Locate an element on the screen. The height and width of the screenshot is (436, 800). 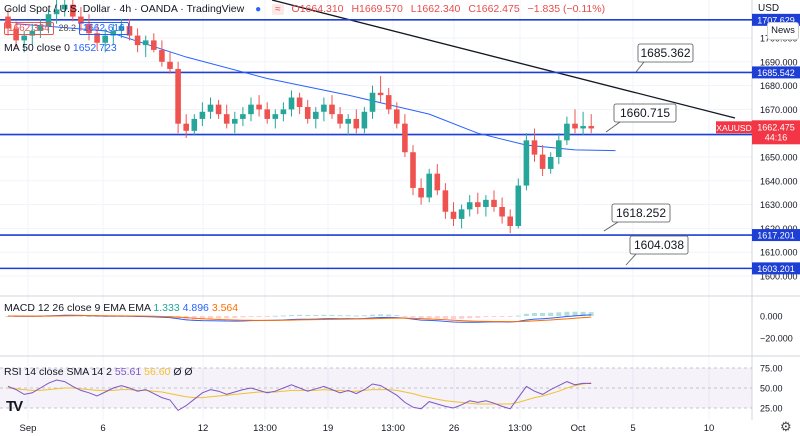
tradingview-logo: TV is located at coordinates (14, 406).